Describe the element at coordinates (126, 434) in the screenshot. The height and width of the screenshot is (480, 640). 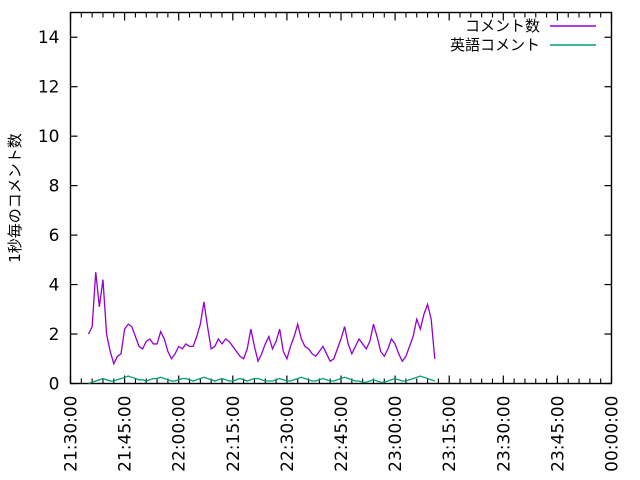
I see `x-tick-label: 21:45:00` at that location.